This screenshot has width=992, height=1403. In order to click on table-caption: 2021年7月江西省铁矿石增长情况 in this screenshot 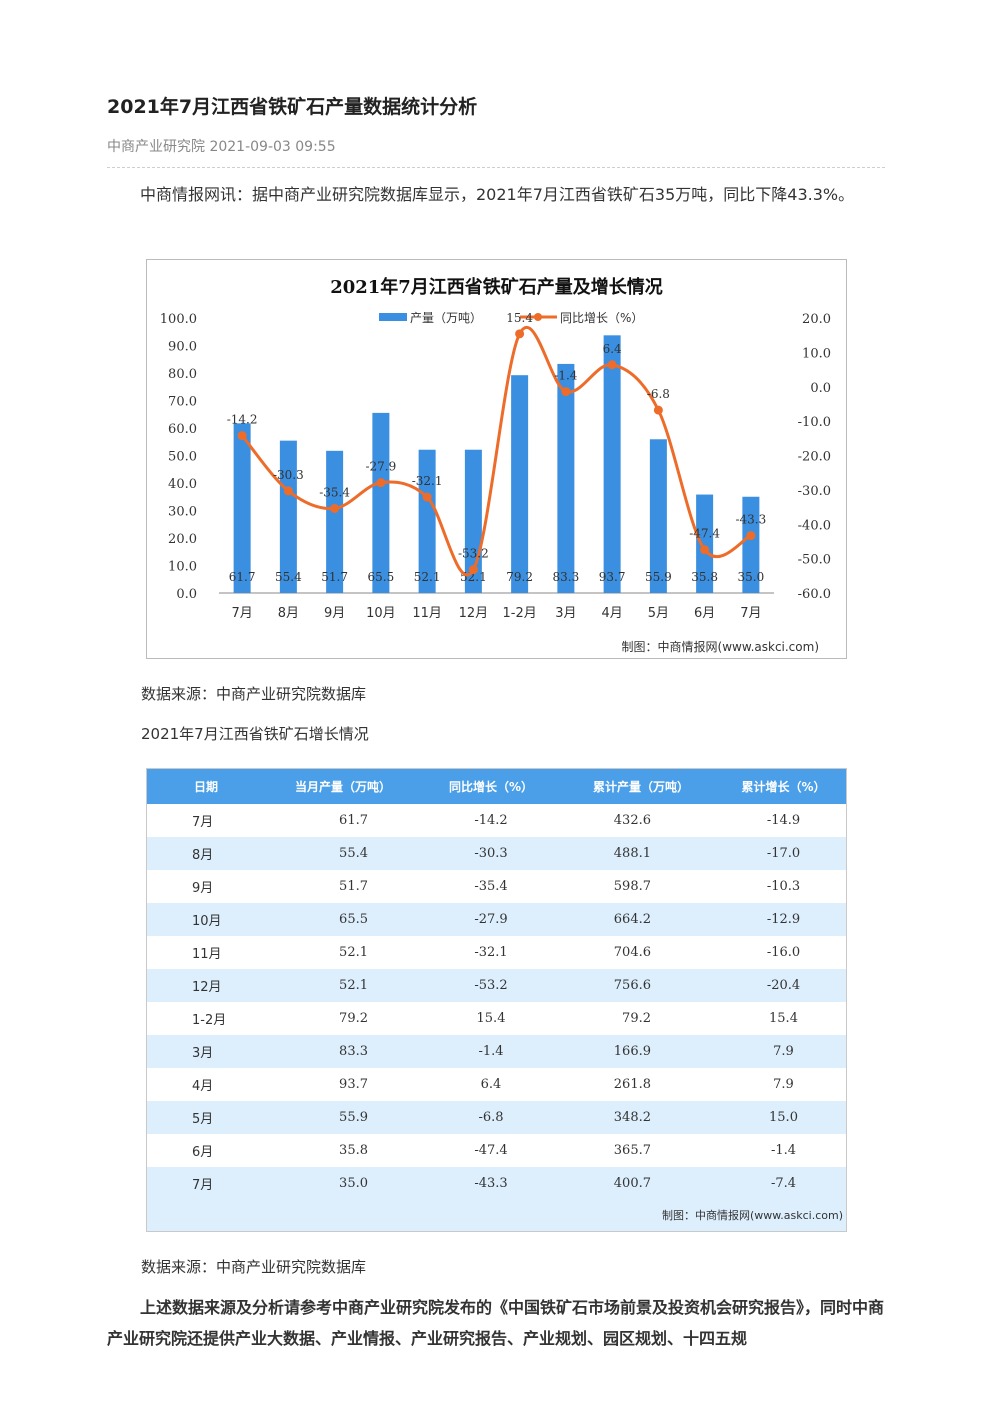, I will do `click(255, 734)`.